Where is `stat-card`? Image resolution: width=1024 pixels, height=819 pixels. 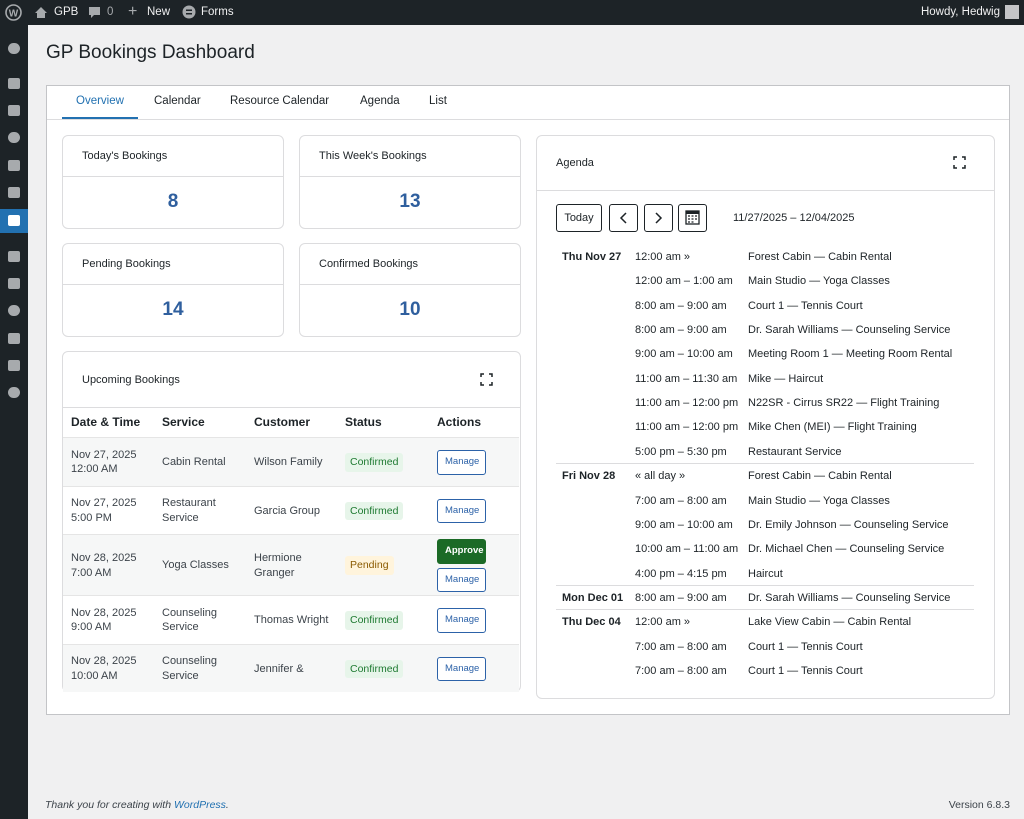
stat-card is located at coordinates (173, 290).